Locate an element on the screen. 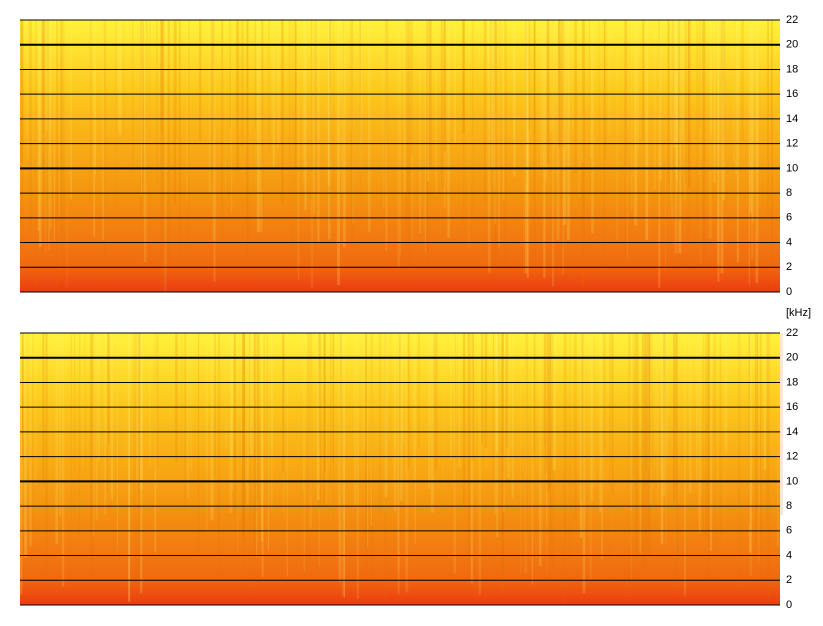  y-tick-label: 16 is located at coordinates (792, 407).